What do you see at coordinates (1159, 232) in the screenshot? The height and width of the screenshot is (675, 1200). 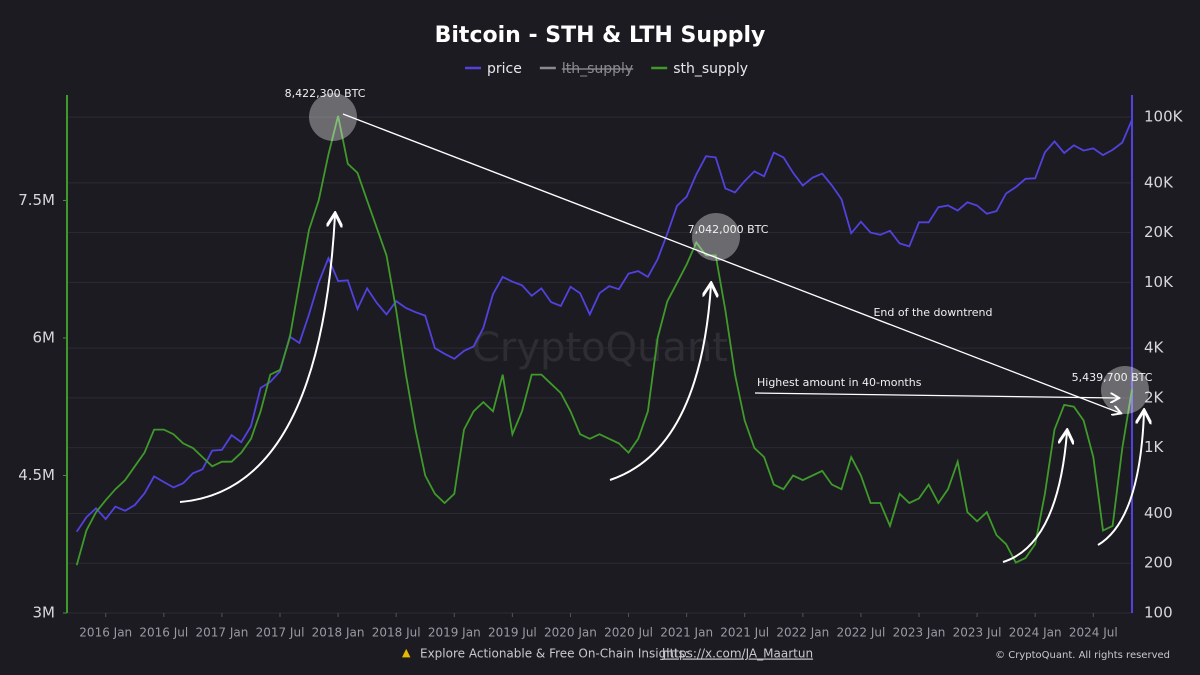 I see `y2-tick-label: 20K` at bounding box center [1159, 232].